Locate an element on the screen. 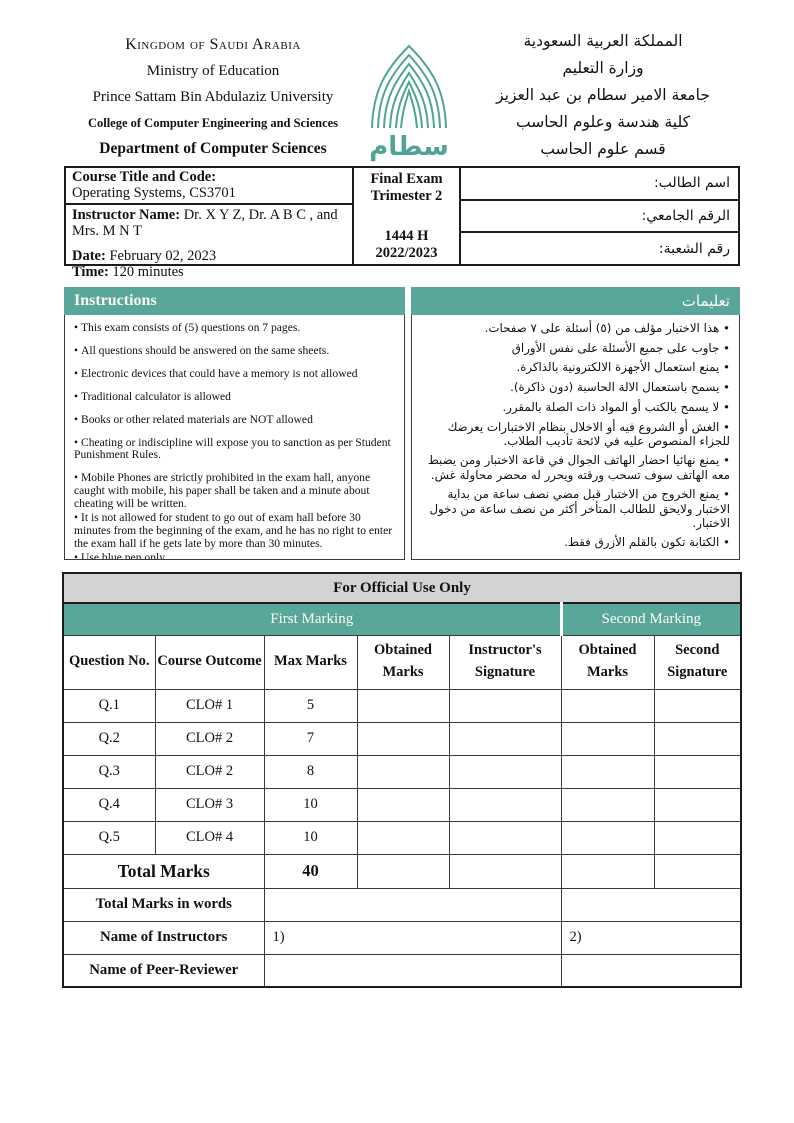 The width and height of the screenshot is (794, 1123). total-marks-label: Total Marks is located at coordinates (163, 871).